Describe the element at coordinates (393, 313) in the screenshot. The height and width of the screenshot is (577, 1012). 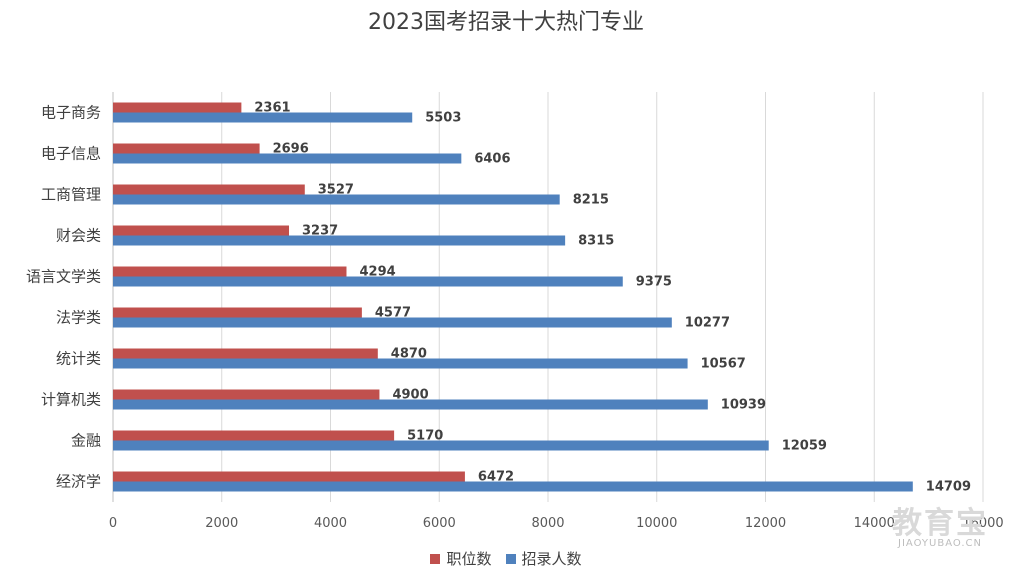
I see `data-label-positions: 4577` at that location.